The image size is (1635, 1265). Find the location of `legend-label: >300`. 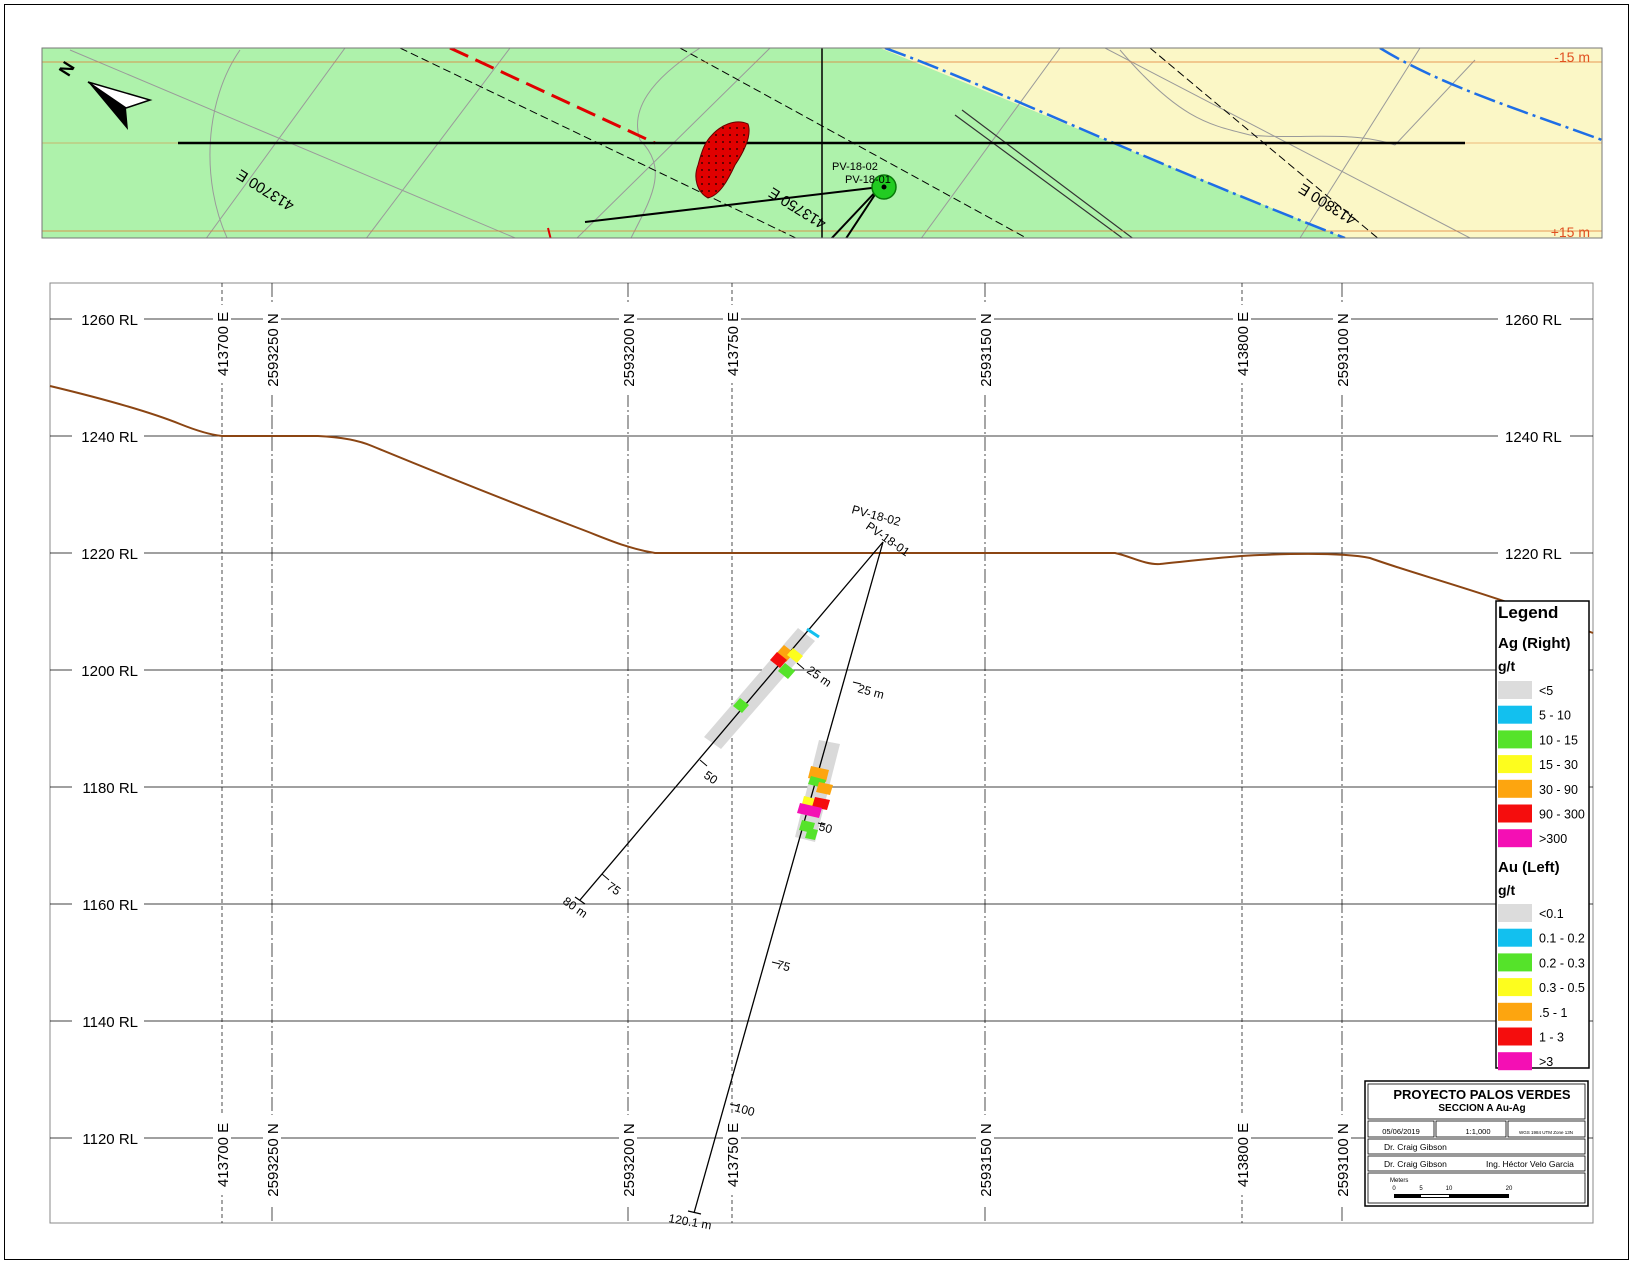

legend-label: >300 is located at coordinates (1553, 839).